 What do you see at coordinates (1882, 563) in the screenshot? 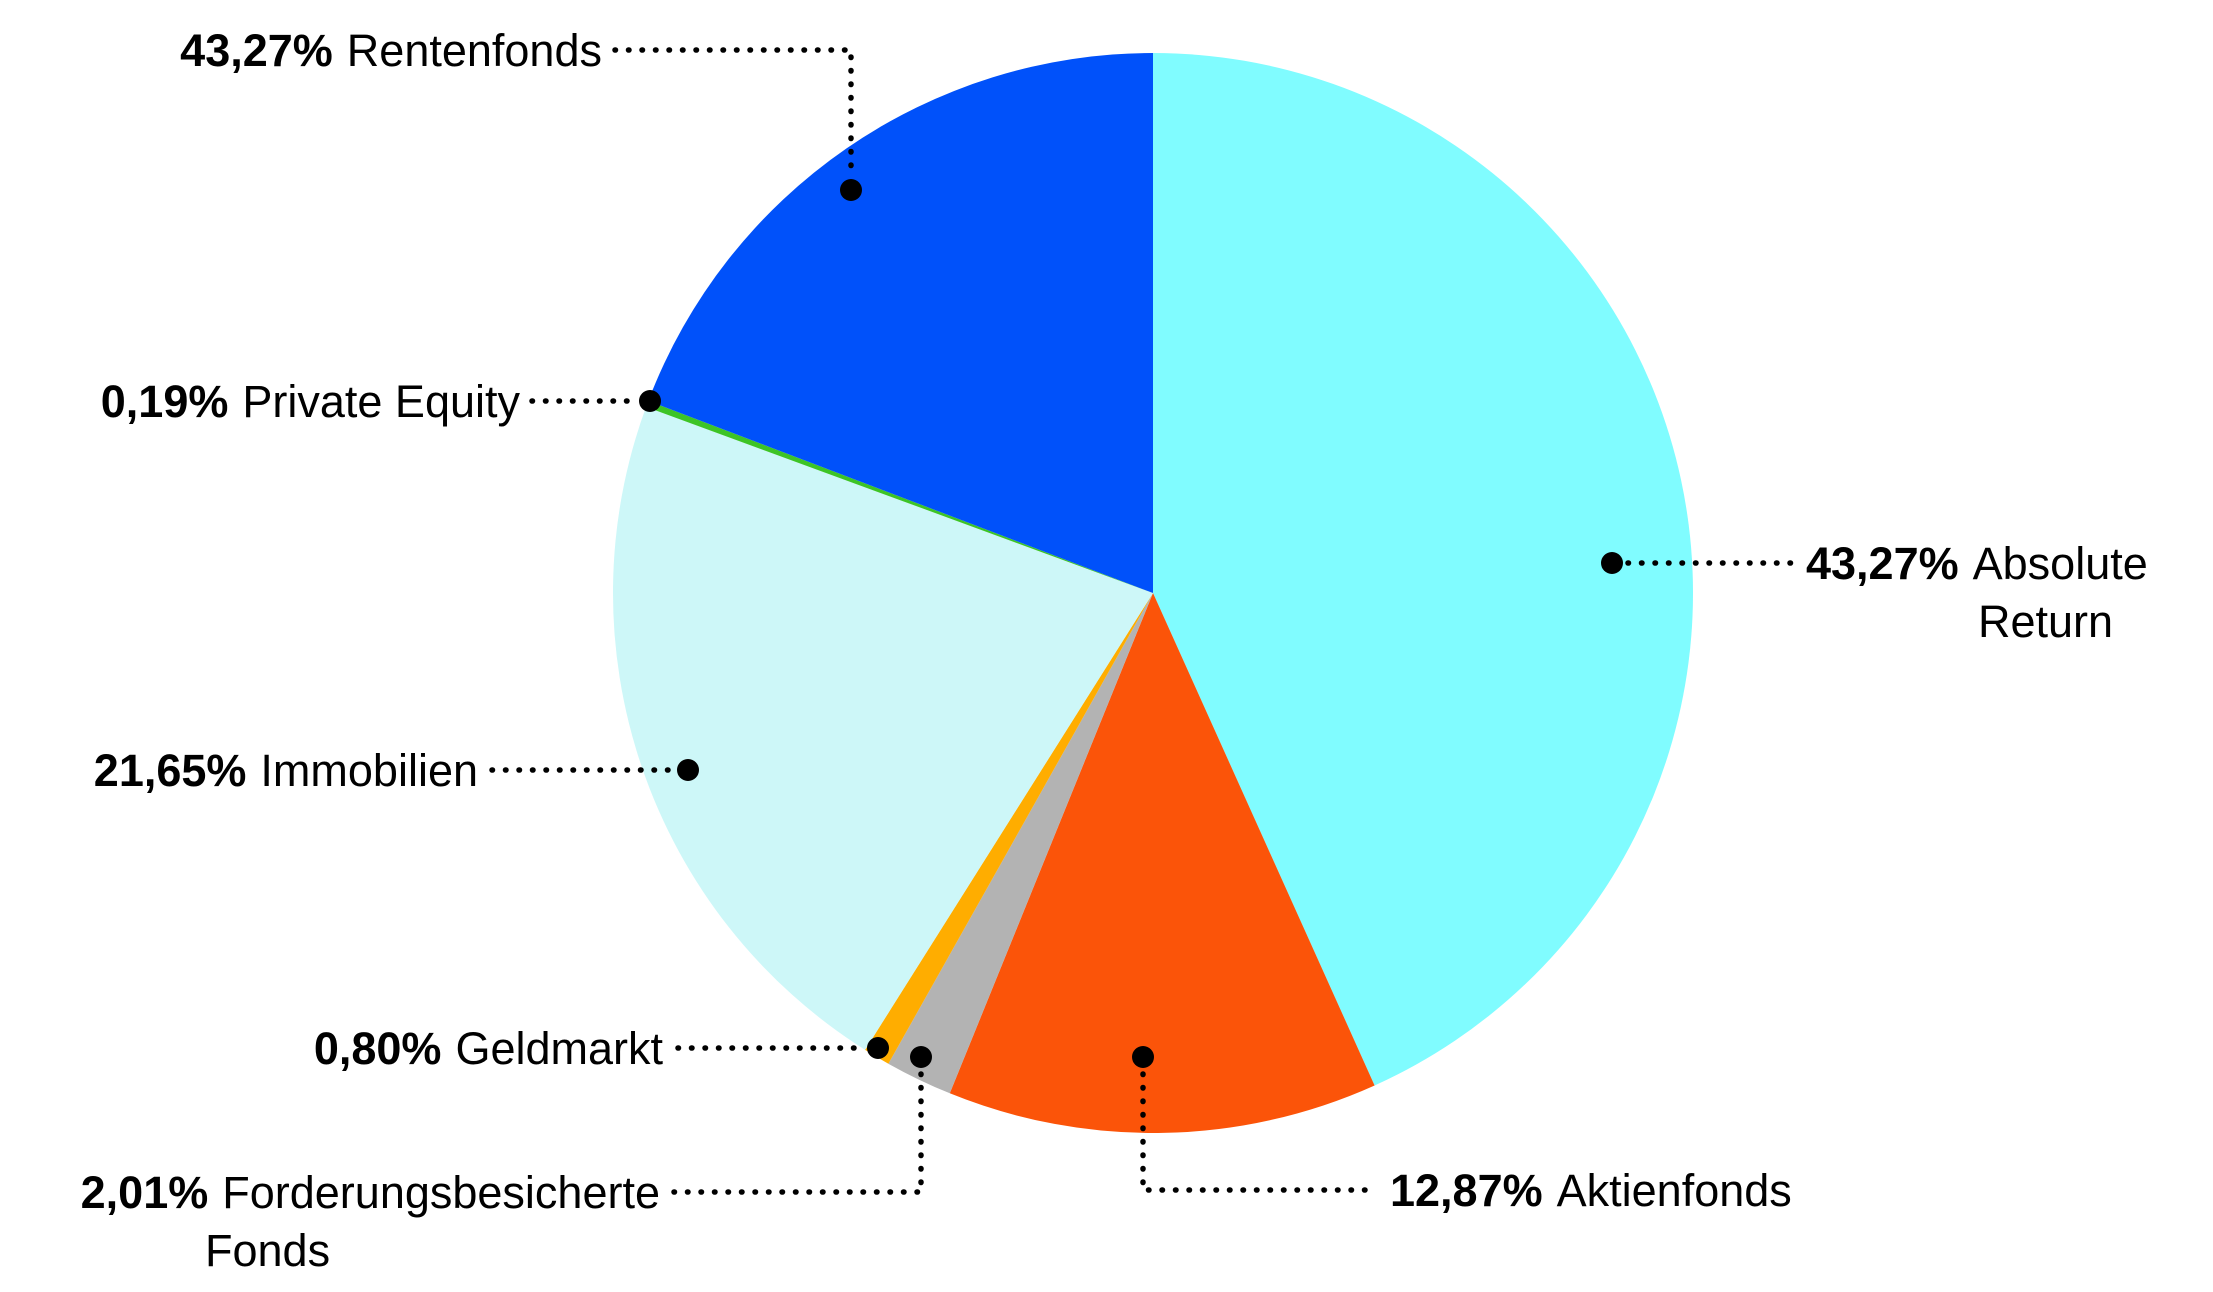
I see `callout-value-absolute-return: 43,27%` at bounding box center [1882, 563].